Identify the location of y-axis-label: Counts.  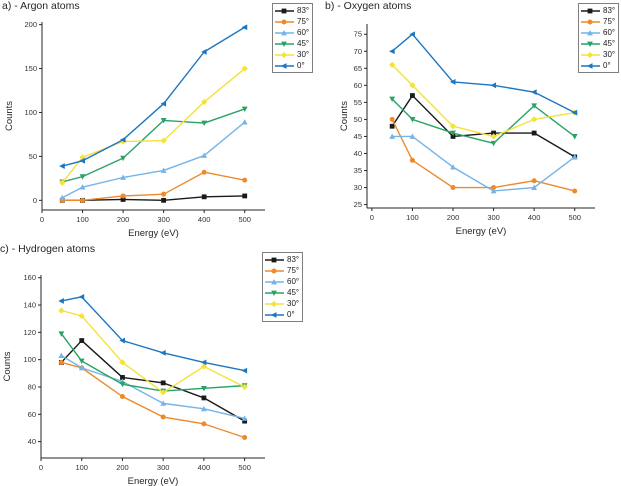
(9, 116).